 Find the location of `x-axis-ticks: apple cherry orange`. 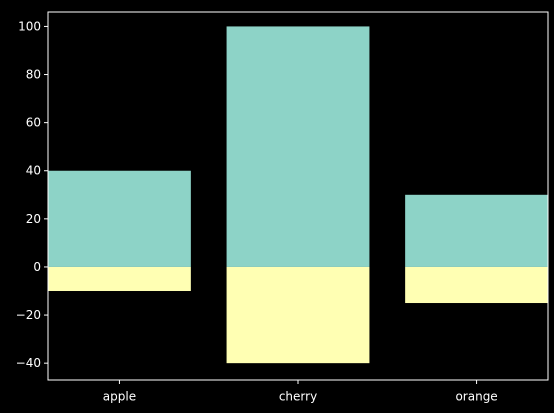

x-axis-ticks: apple cherry orange is located at coordinates (300, 392).